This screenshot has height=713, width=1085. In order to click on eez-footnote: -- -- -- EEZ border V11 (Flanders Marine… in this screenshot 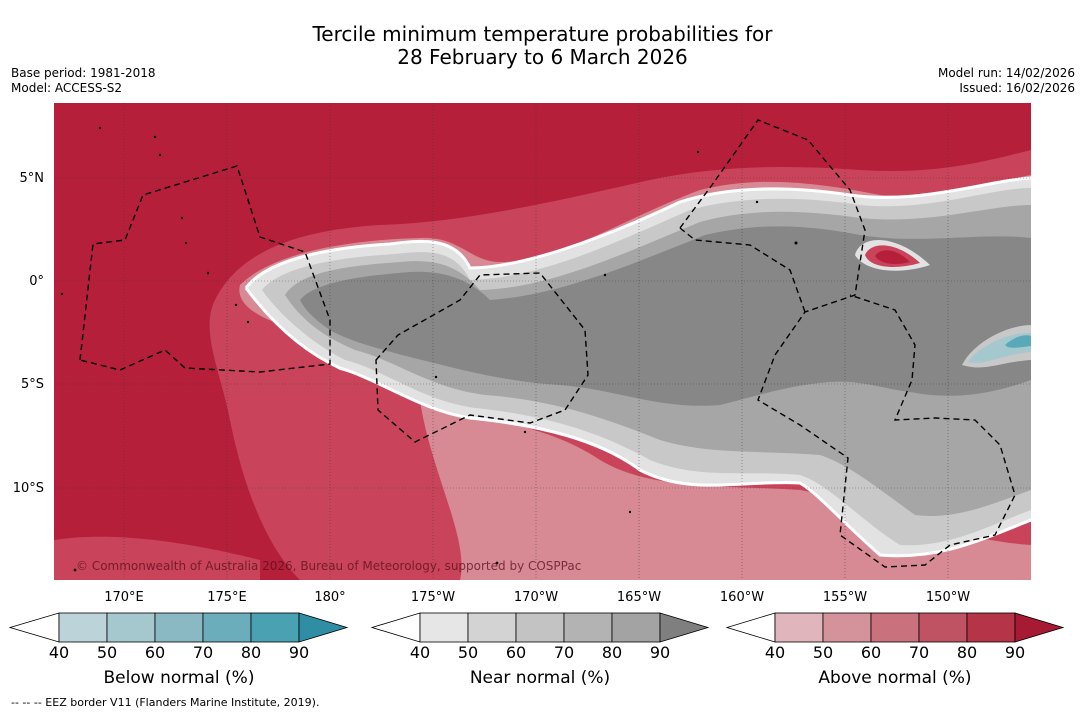, I will do `click(165, 702)`.